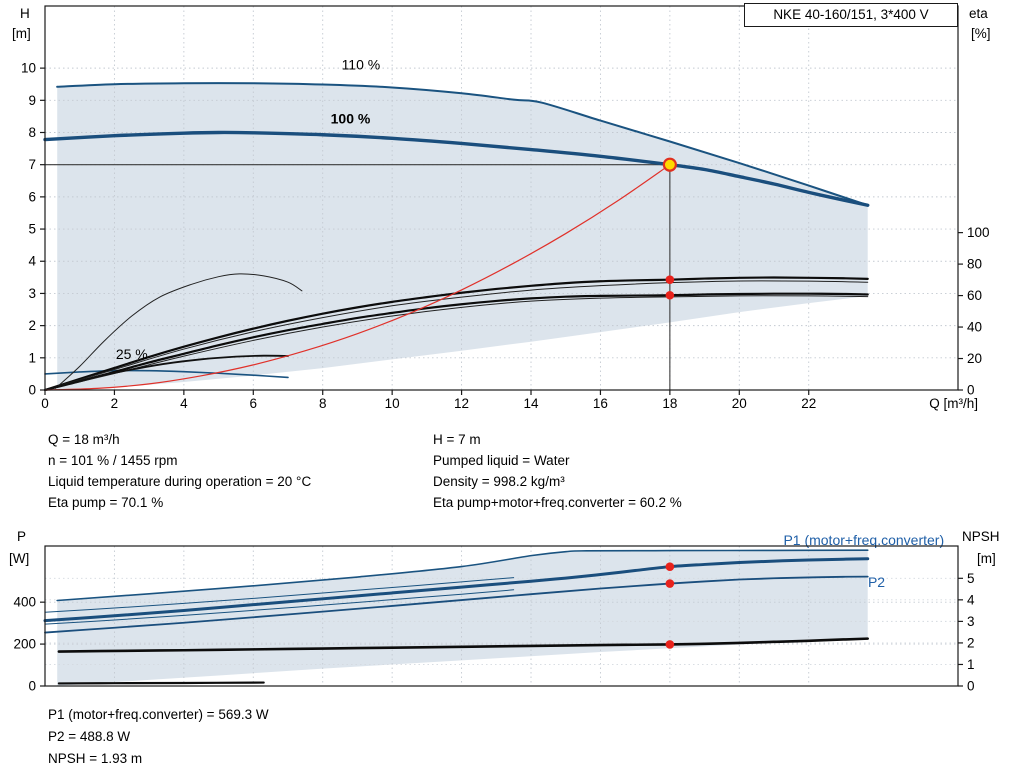 The height and width of the screenshot is (781, 1024). I want to click on pq-yleft-axis-title: P, so click(21, 536).